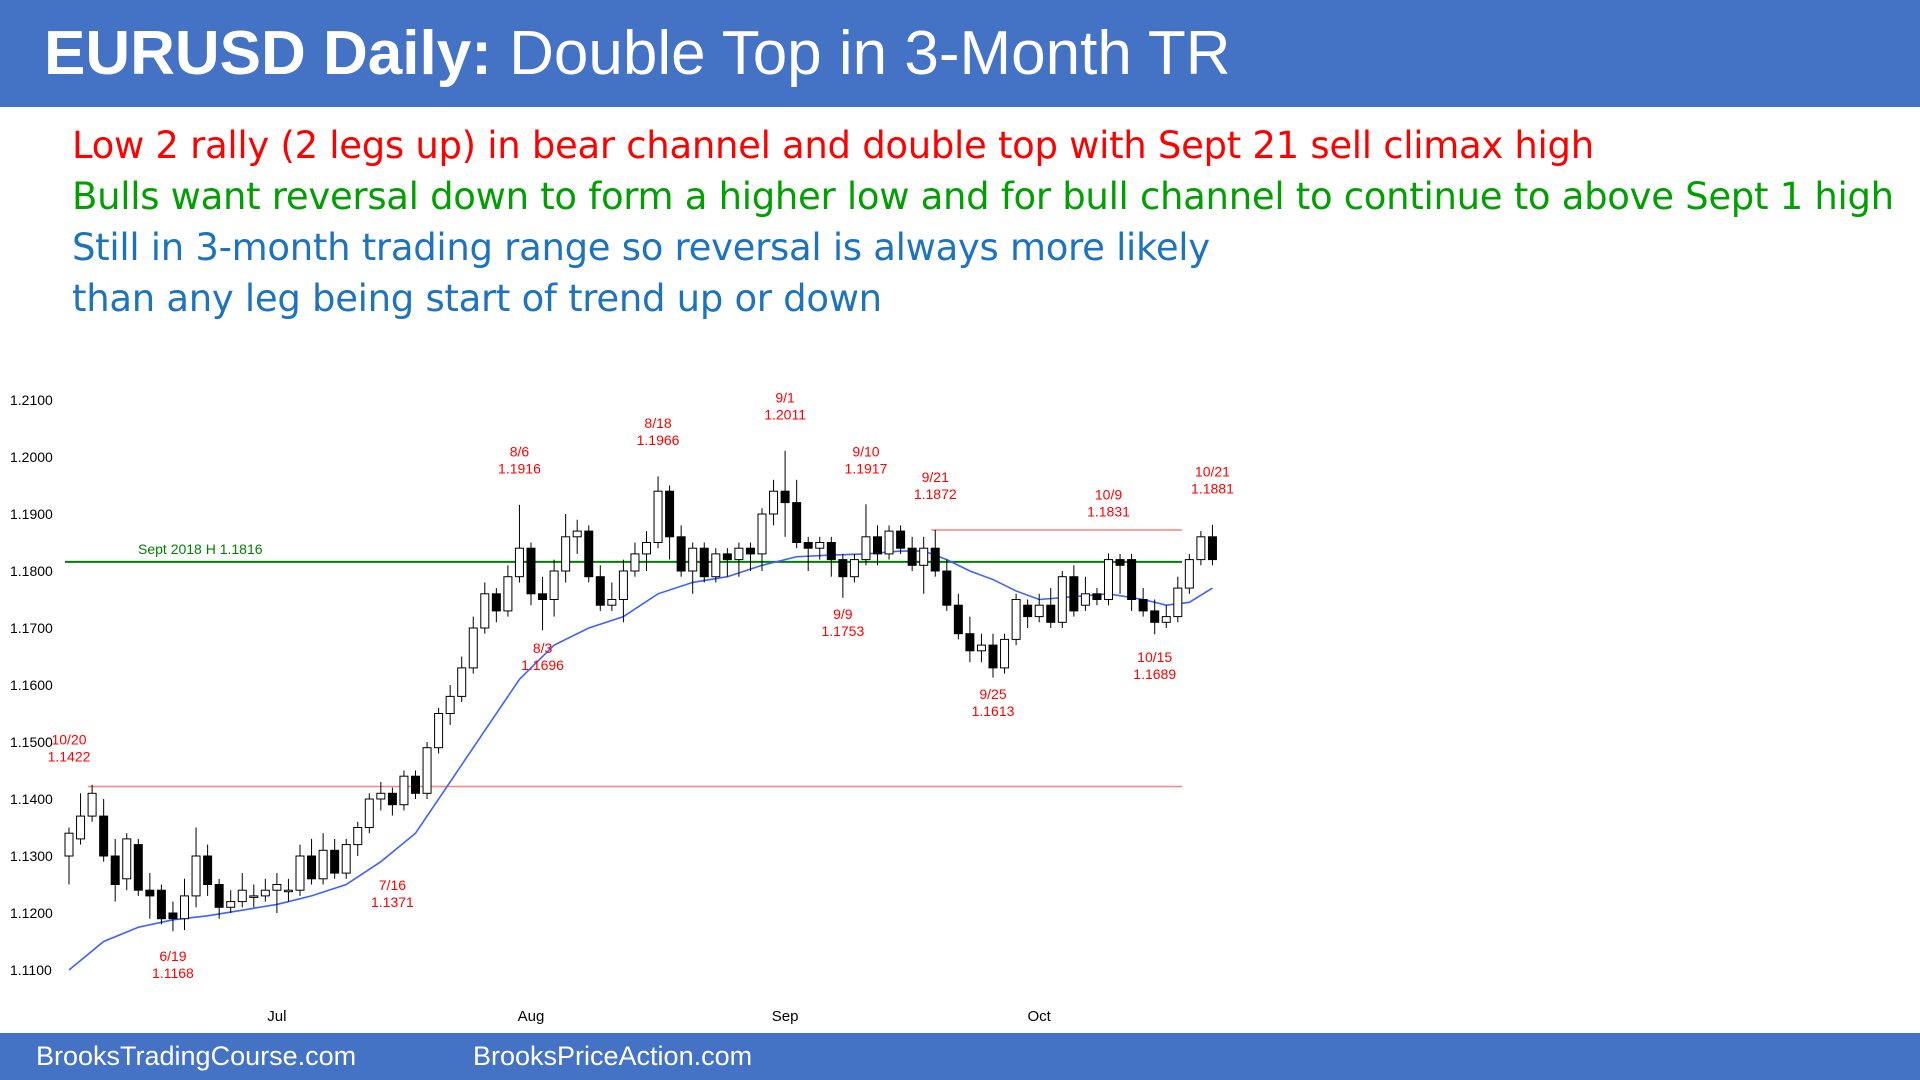  I want to click on y-tick-label: 1.1900, so click(31, 514).